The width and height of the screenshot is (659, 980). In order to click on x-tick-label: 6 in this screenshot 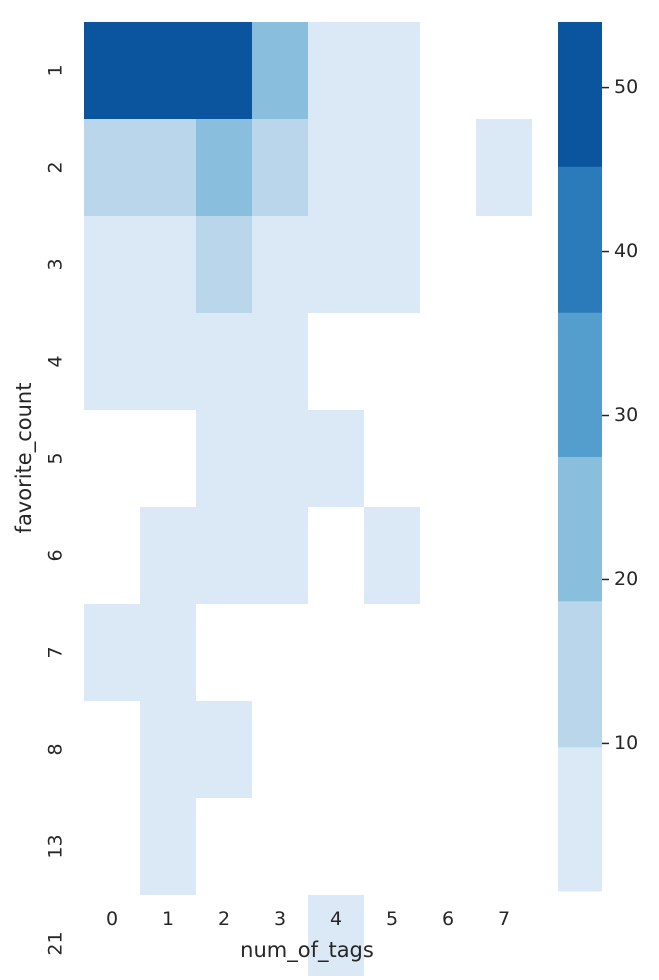, I will do `click(448, 919)`.